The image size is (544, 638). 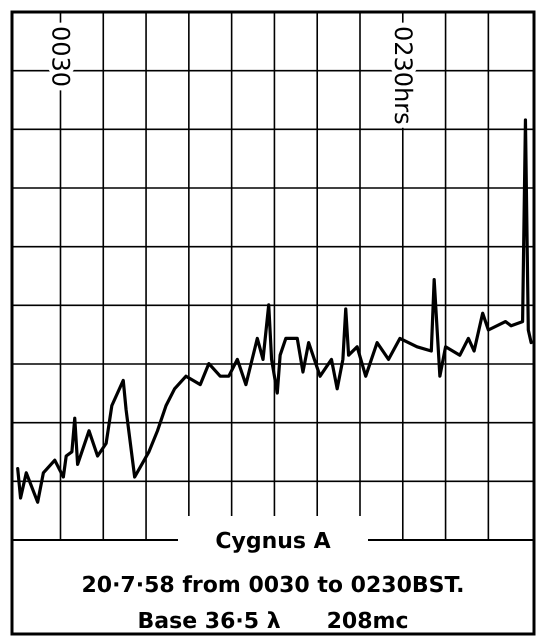 I want to click on x-tick-label: 0030, so click(x=60, y=57).